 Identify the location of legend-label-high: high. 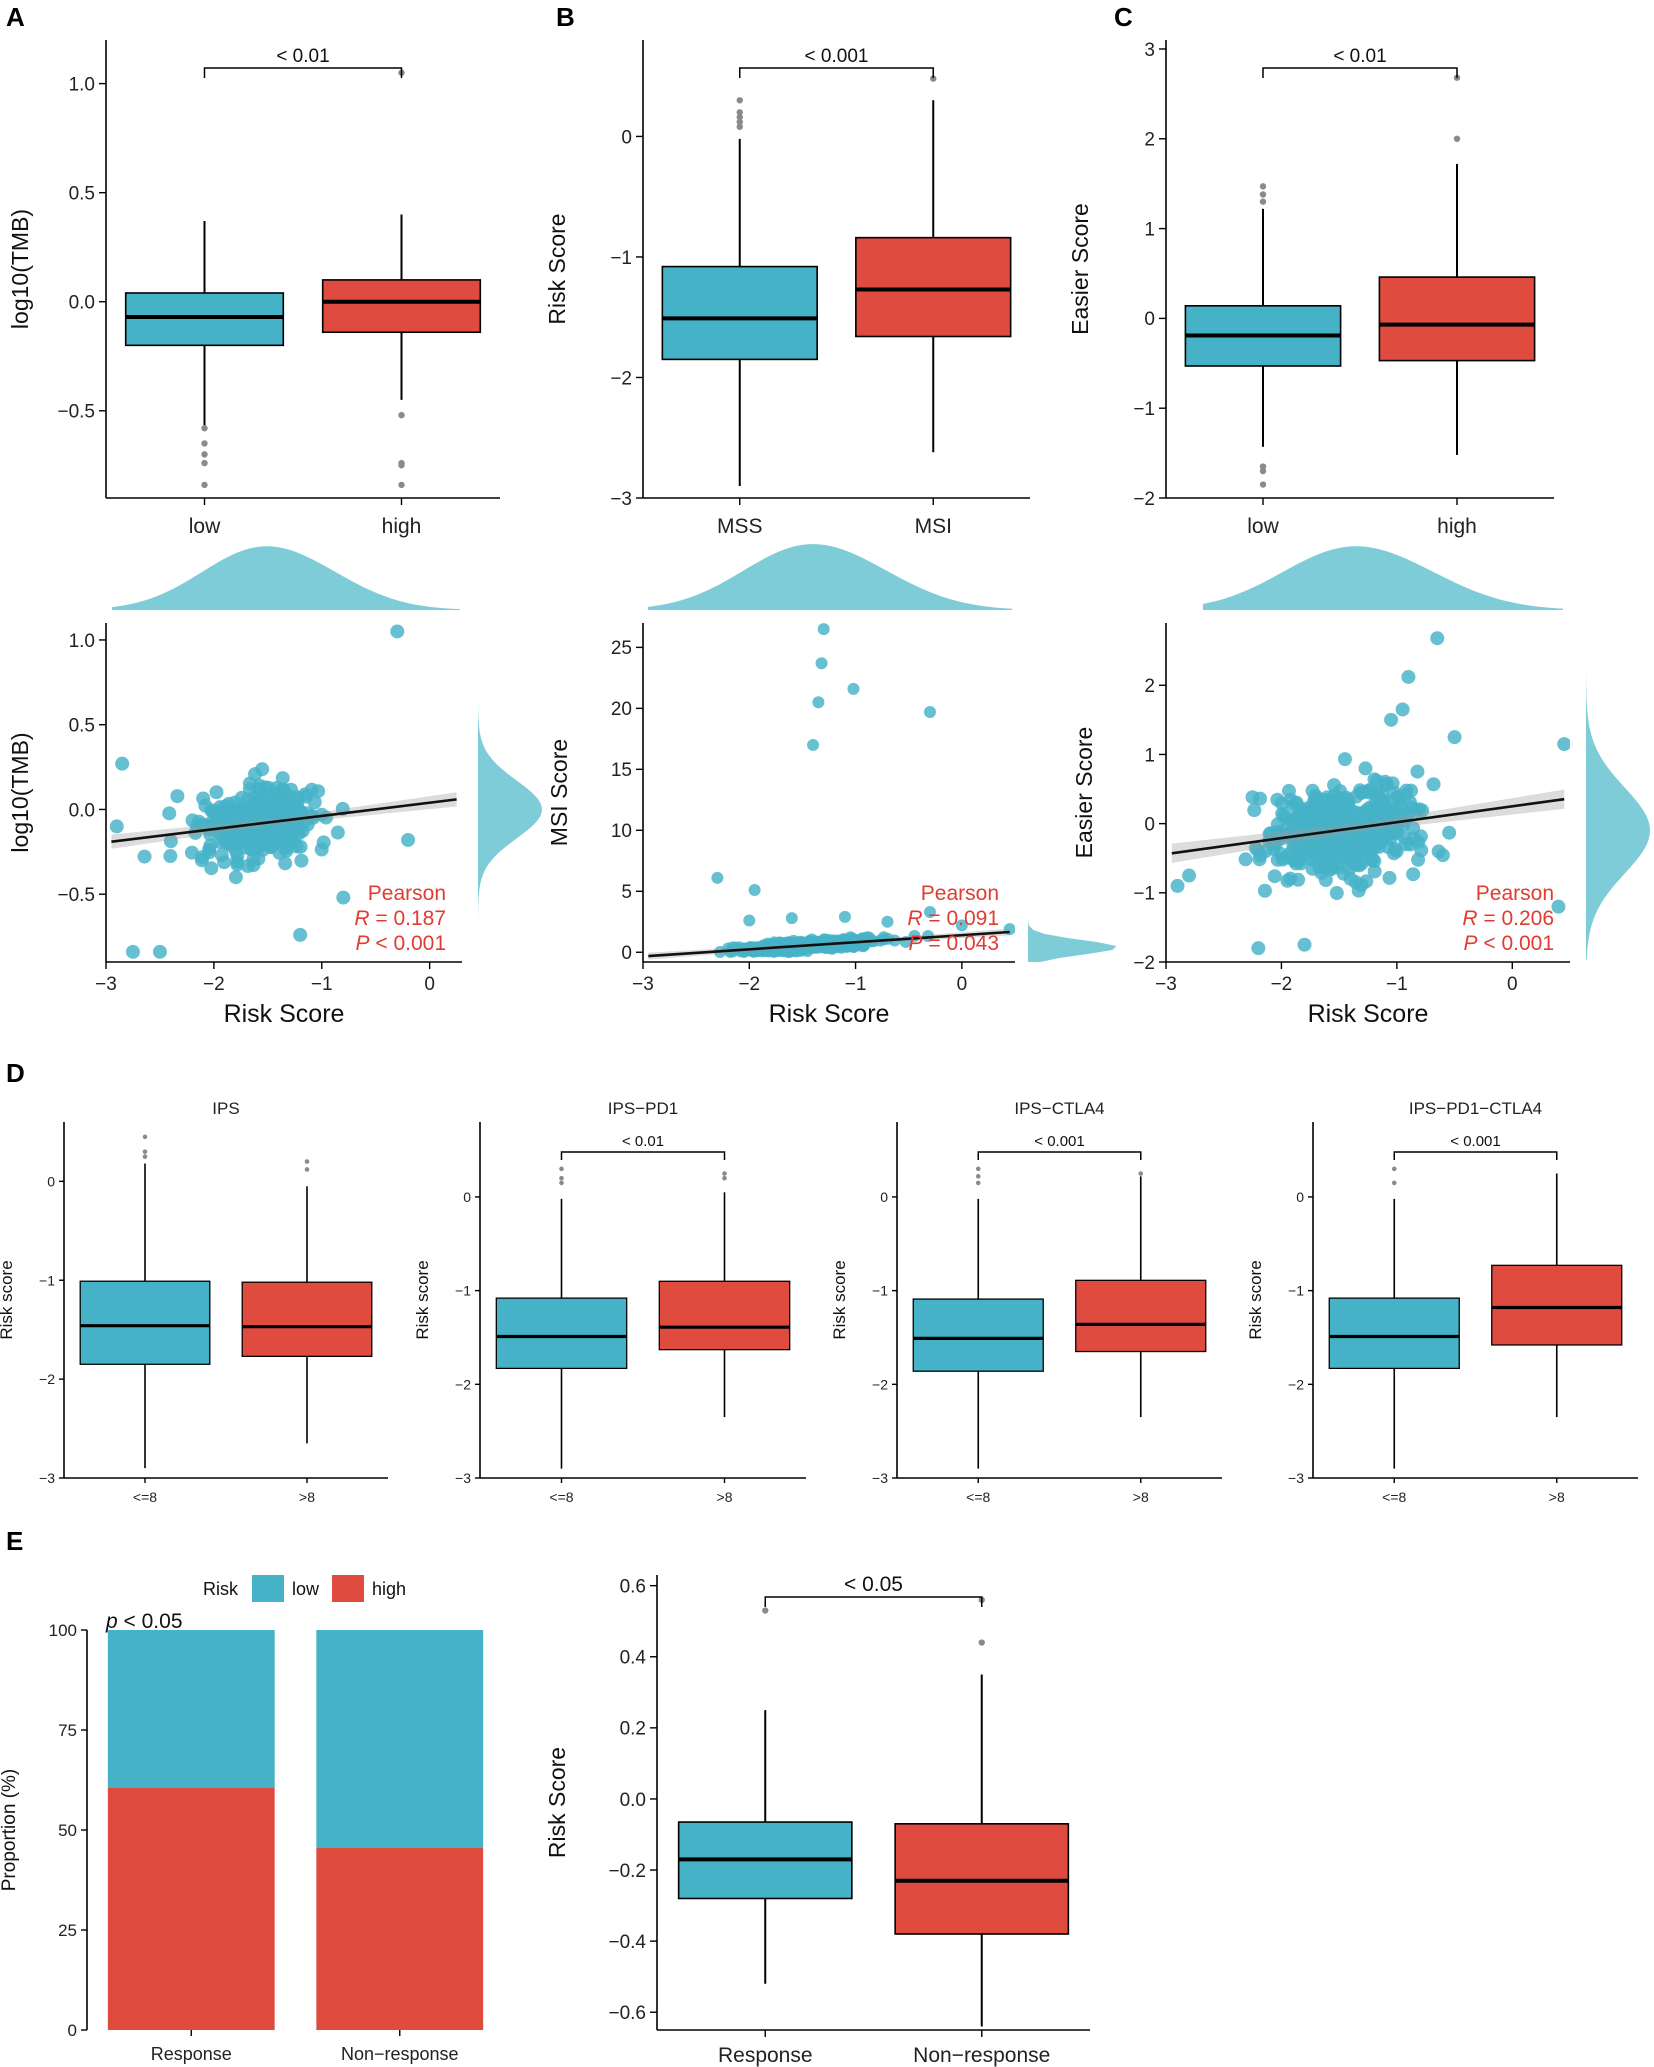
(389, 1589).